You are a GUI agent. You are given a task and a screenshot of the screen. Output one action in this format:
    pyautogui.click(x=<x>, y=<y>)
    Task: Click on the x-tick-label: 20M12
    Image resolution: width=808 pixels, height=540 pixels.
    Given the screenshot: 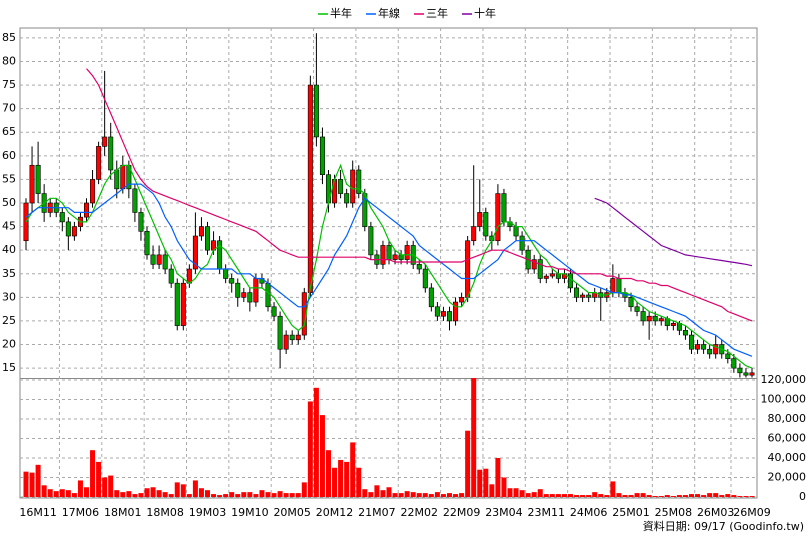 What is the action you would take?
    pyautogui.click(x=335, y=512)
    